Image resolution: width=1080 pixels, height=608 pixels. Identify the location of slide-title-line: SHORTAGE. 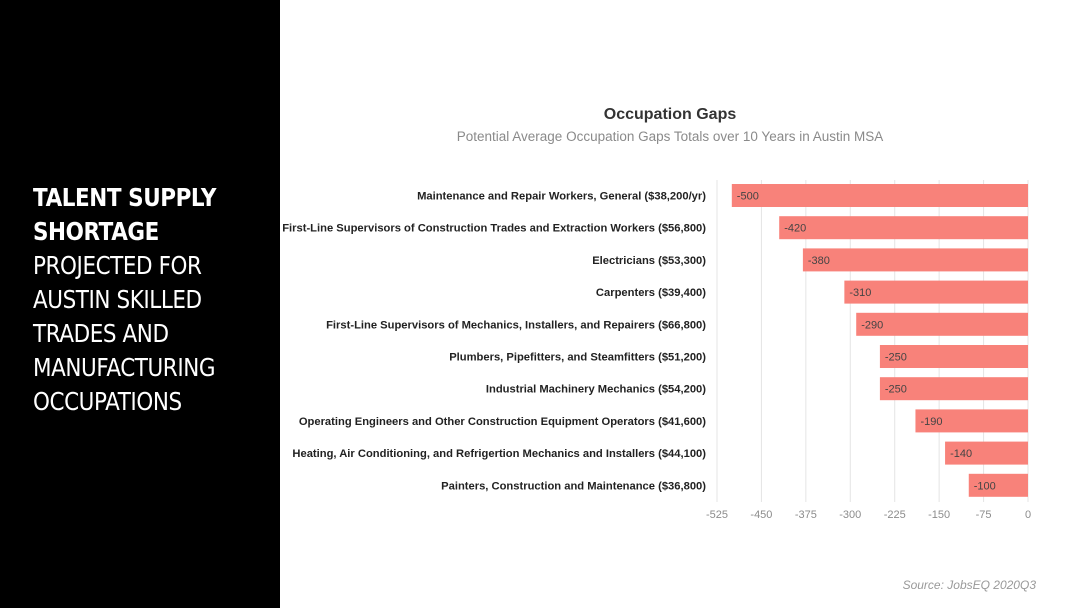
(96, 231).